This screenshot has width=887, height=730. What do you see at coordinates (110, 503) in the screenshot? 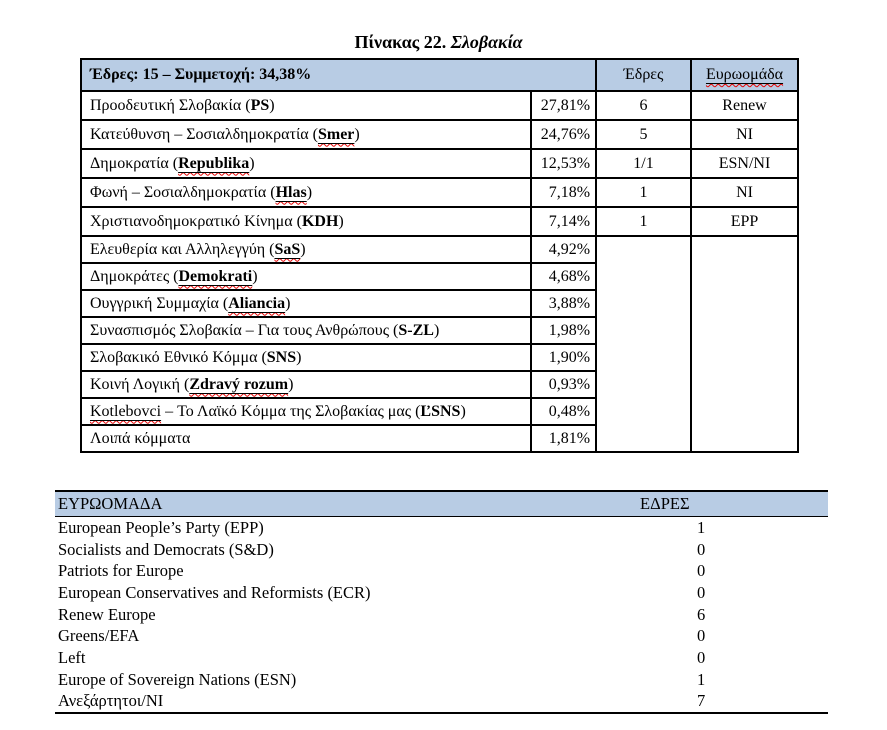
I see `groups-header-label: ΕΥΡΩΟΜΑΔΑ` at bounding box center [110, 503].